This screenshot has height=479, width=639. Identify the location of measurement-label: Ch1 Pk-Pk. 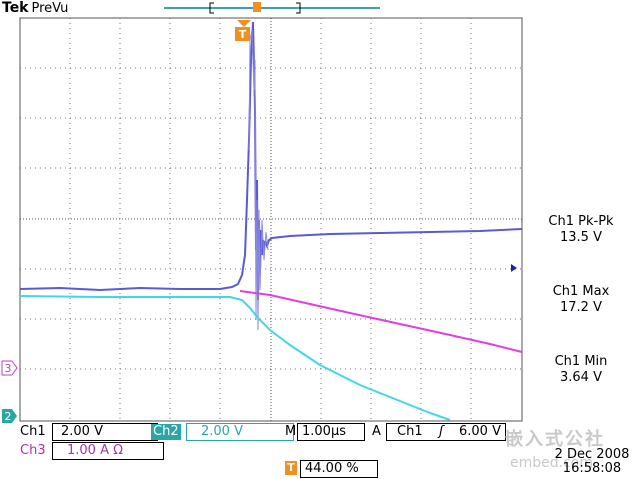
(581, 221).